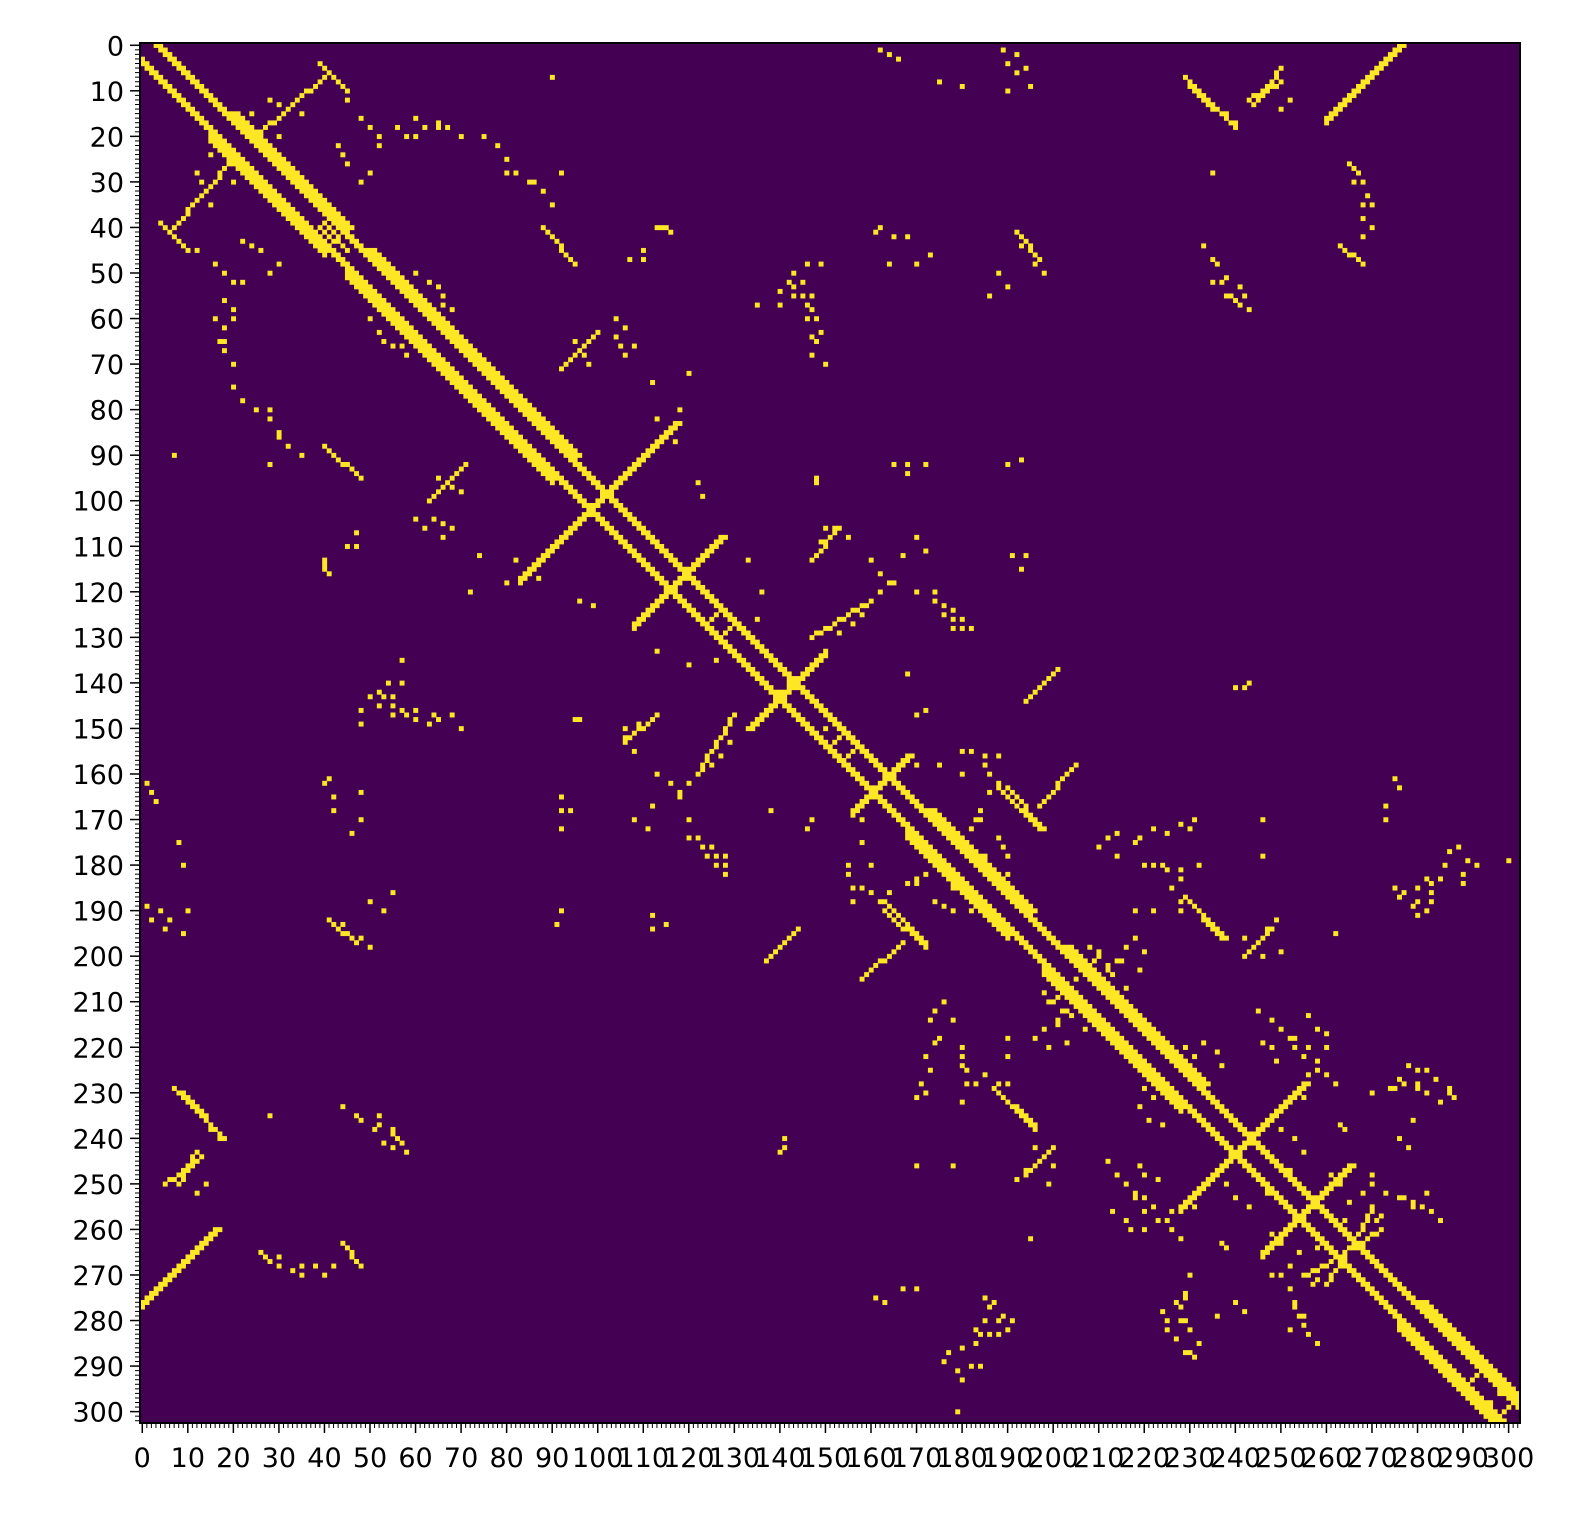 The image size is (1578, 1528). What do you see at coordinates (98, 912) in the screenshot?
I see `y-tick-label: 190` at bounding box center [98, 912].